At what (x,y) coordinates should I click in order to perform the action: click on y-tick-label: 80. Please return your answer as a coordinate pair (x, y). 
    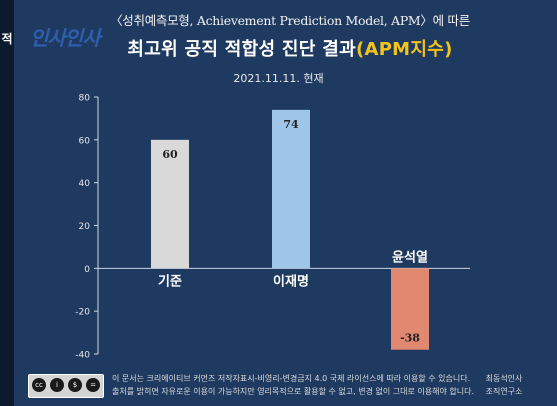
    Looking at the image, I should click on (85, 99).